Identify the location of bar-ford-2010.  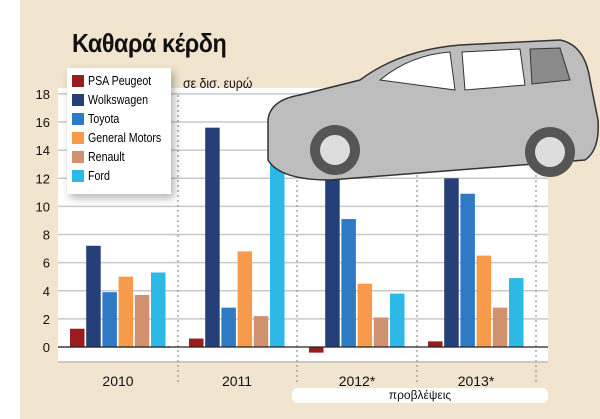
(158, 309).